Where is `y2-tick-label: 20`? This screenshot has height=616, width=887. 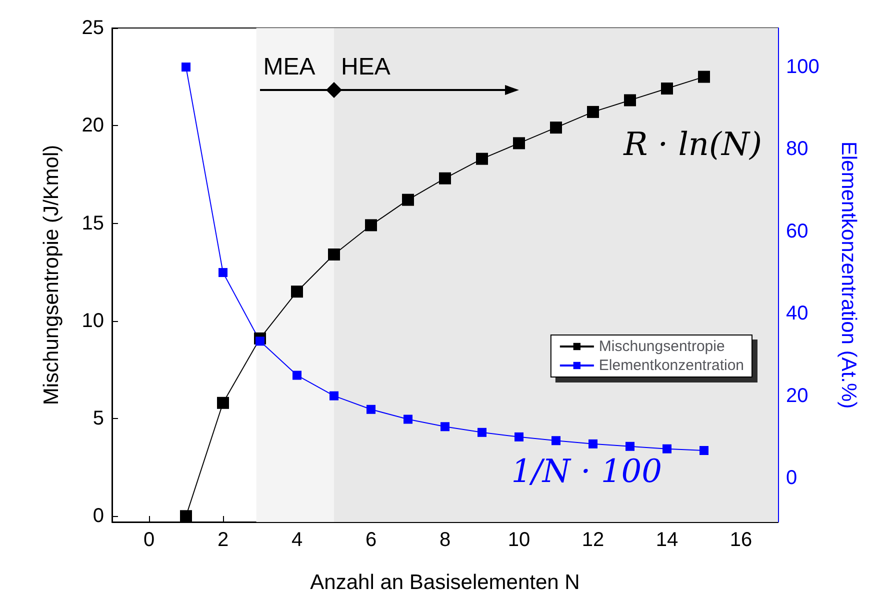 y2-tick-label: 20 is located at coordinates (797, 395).